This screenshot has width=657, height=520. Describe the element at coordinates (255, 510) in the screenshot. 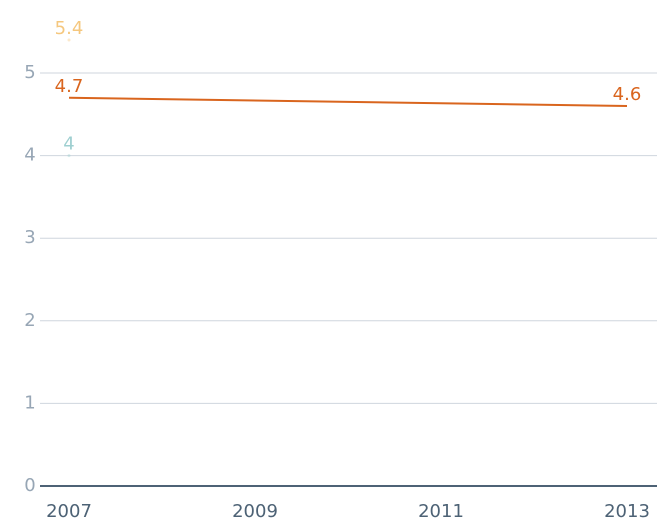

I see `x-tick-label: 2009` at that location.